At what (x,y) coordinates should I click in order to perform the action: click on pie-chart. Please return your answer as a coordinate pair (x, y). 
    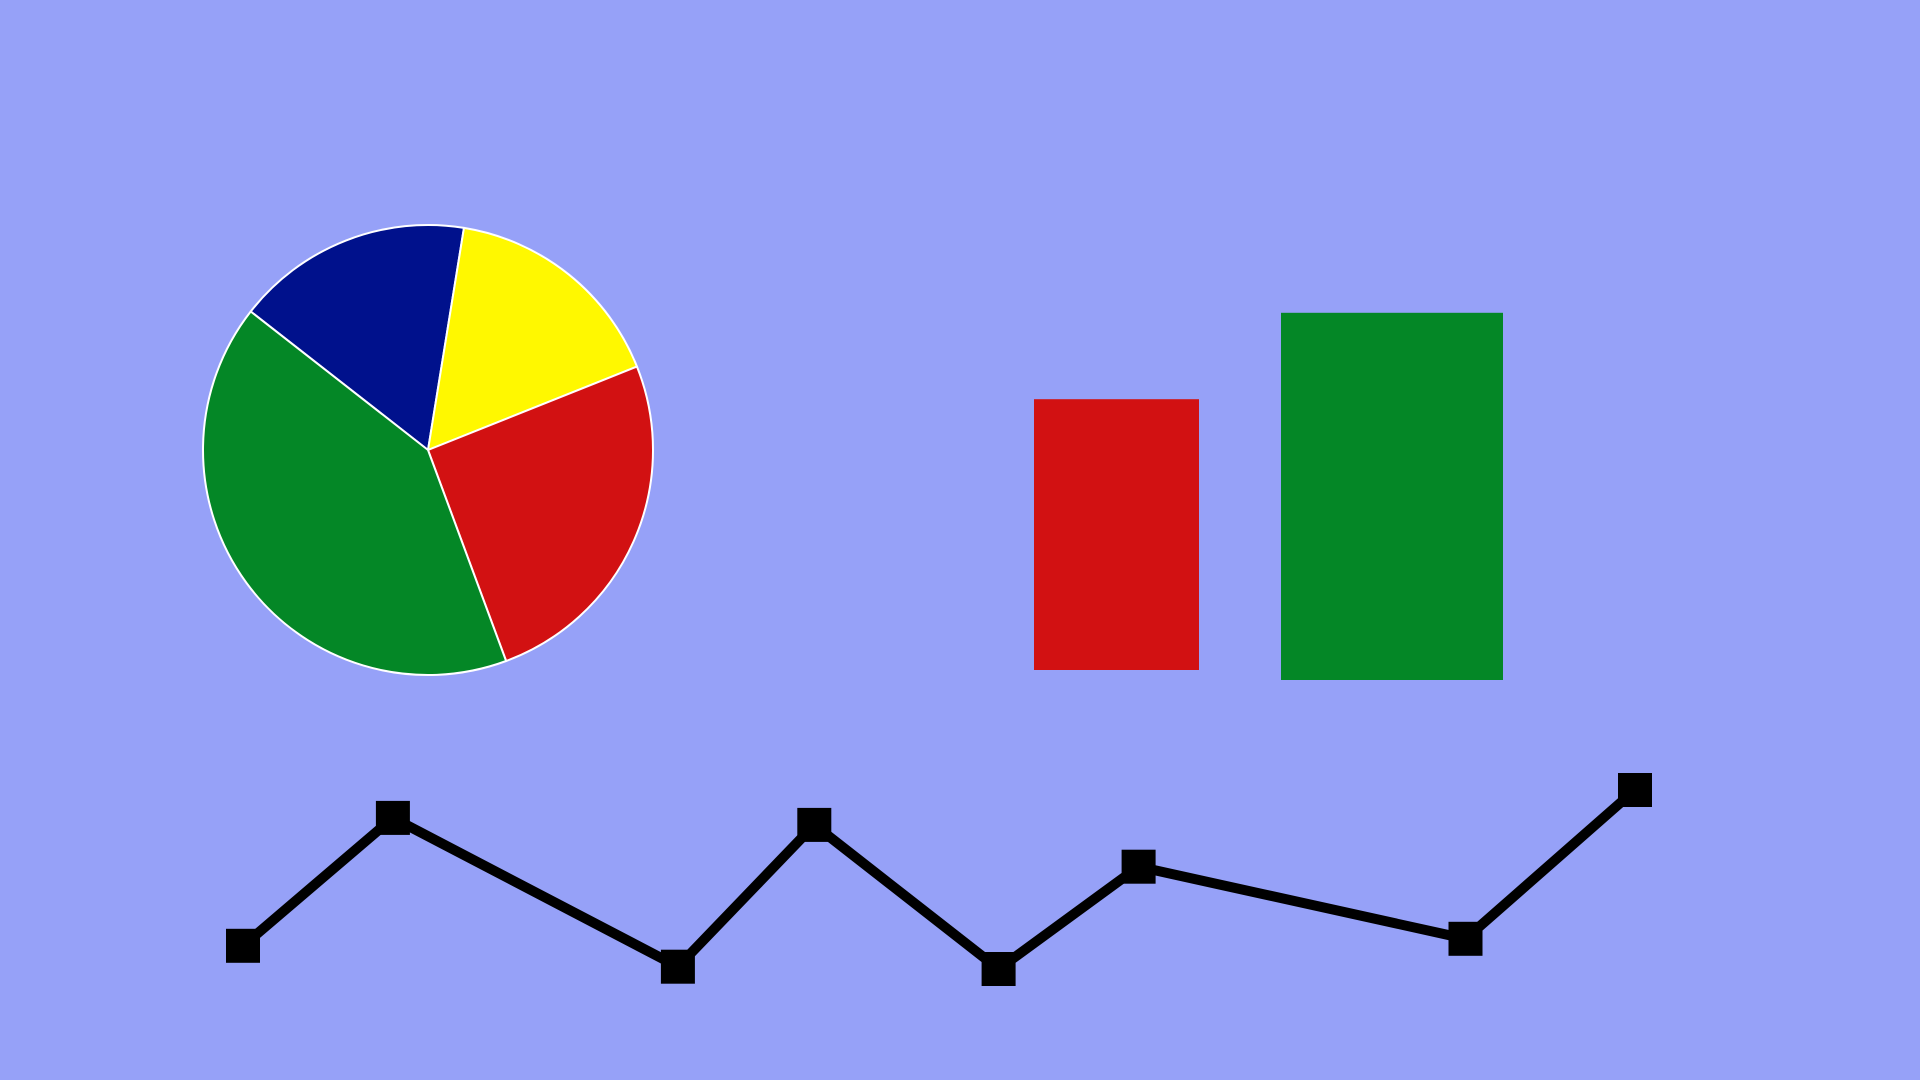
    Looking at the image, I should click on (428, 449).